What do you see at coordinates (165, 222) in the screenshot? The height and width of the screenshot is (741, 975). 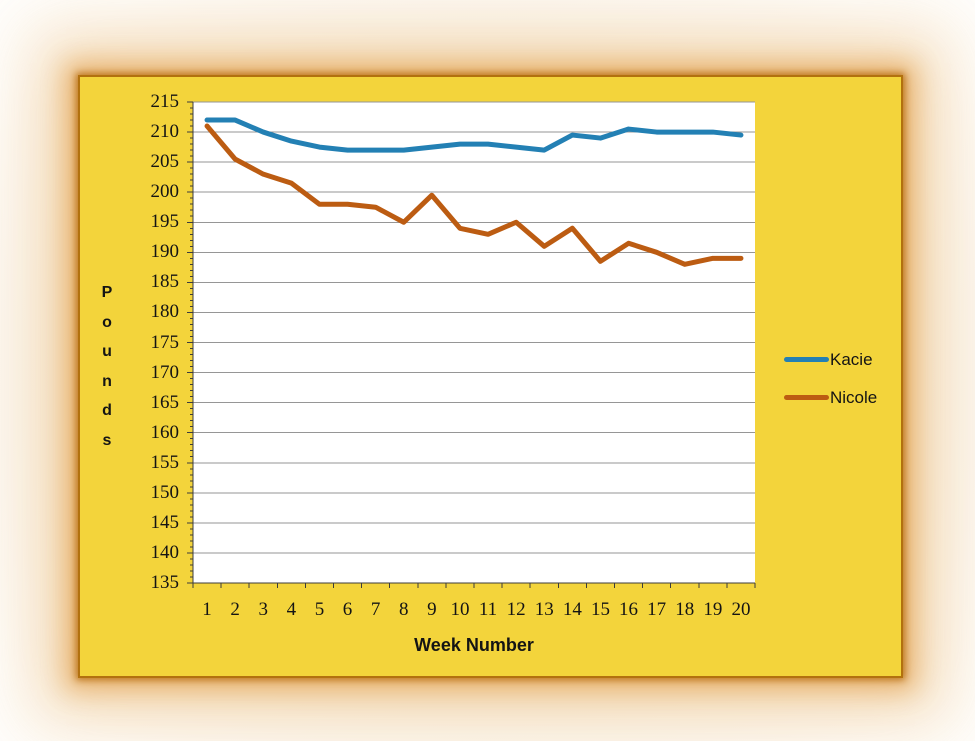 I see `y-tick-label: 195` at bounding box center [165, 222].